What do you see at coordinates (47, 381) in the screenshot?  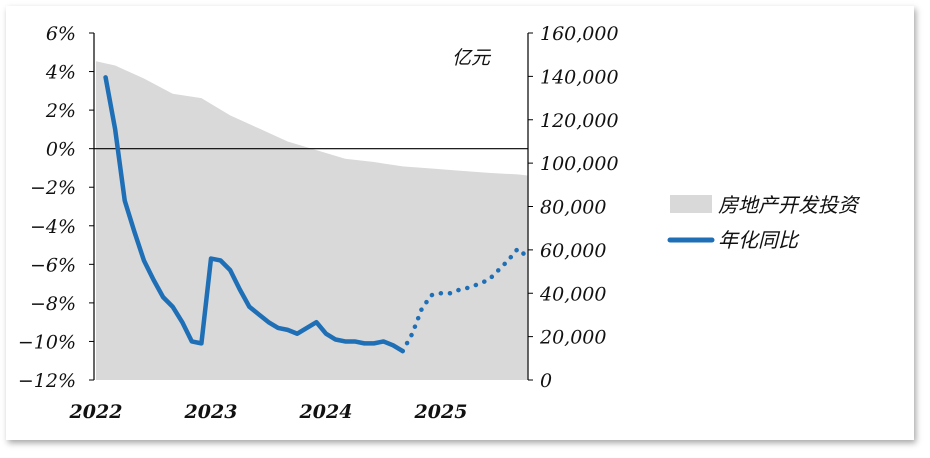 I see `left-tick-label: −12%` at bounding box center [47, 381].